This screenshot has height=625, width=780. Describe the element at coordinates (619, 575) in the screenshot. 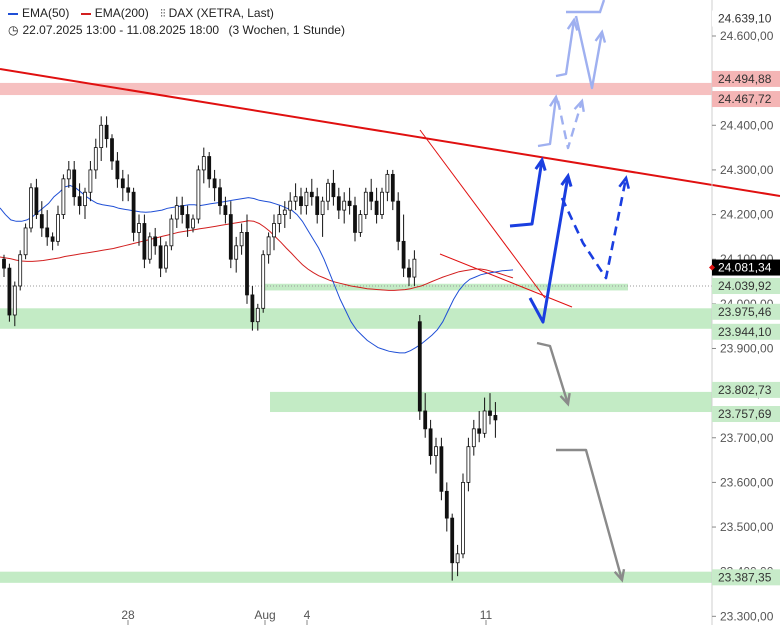

I see `arrow-down-2-head` at that location.